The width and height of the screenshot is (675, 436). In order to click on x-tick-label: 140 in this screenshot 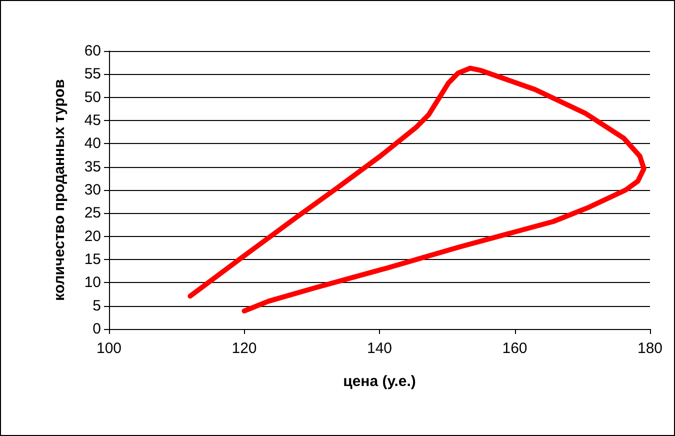, I will do `click(379, 348)`.